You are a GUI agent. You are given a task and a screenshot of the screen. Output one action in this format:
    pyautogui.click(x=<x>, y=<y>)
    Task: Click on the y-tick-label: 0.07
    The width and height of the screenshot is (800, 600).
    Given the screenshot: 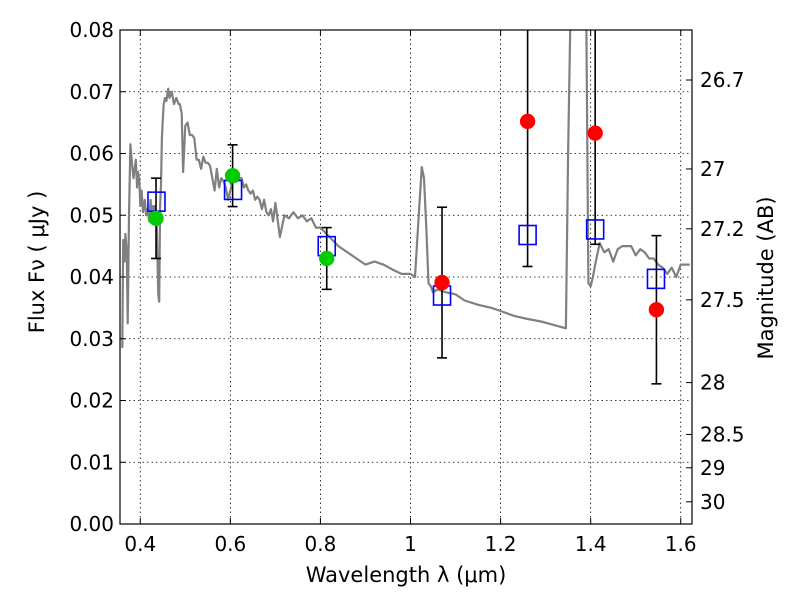 What is the action you would take?
    pyautogui.click(x=91, y=92)
    